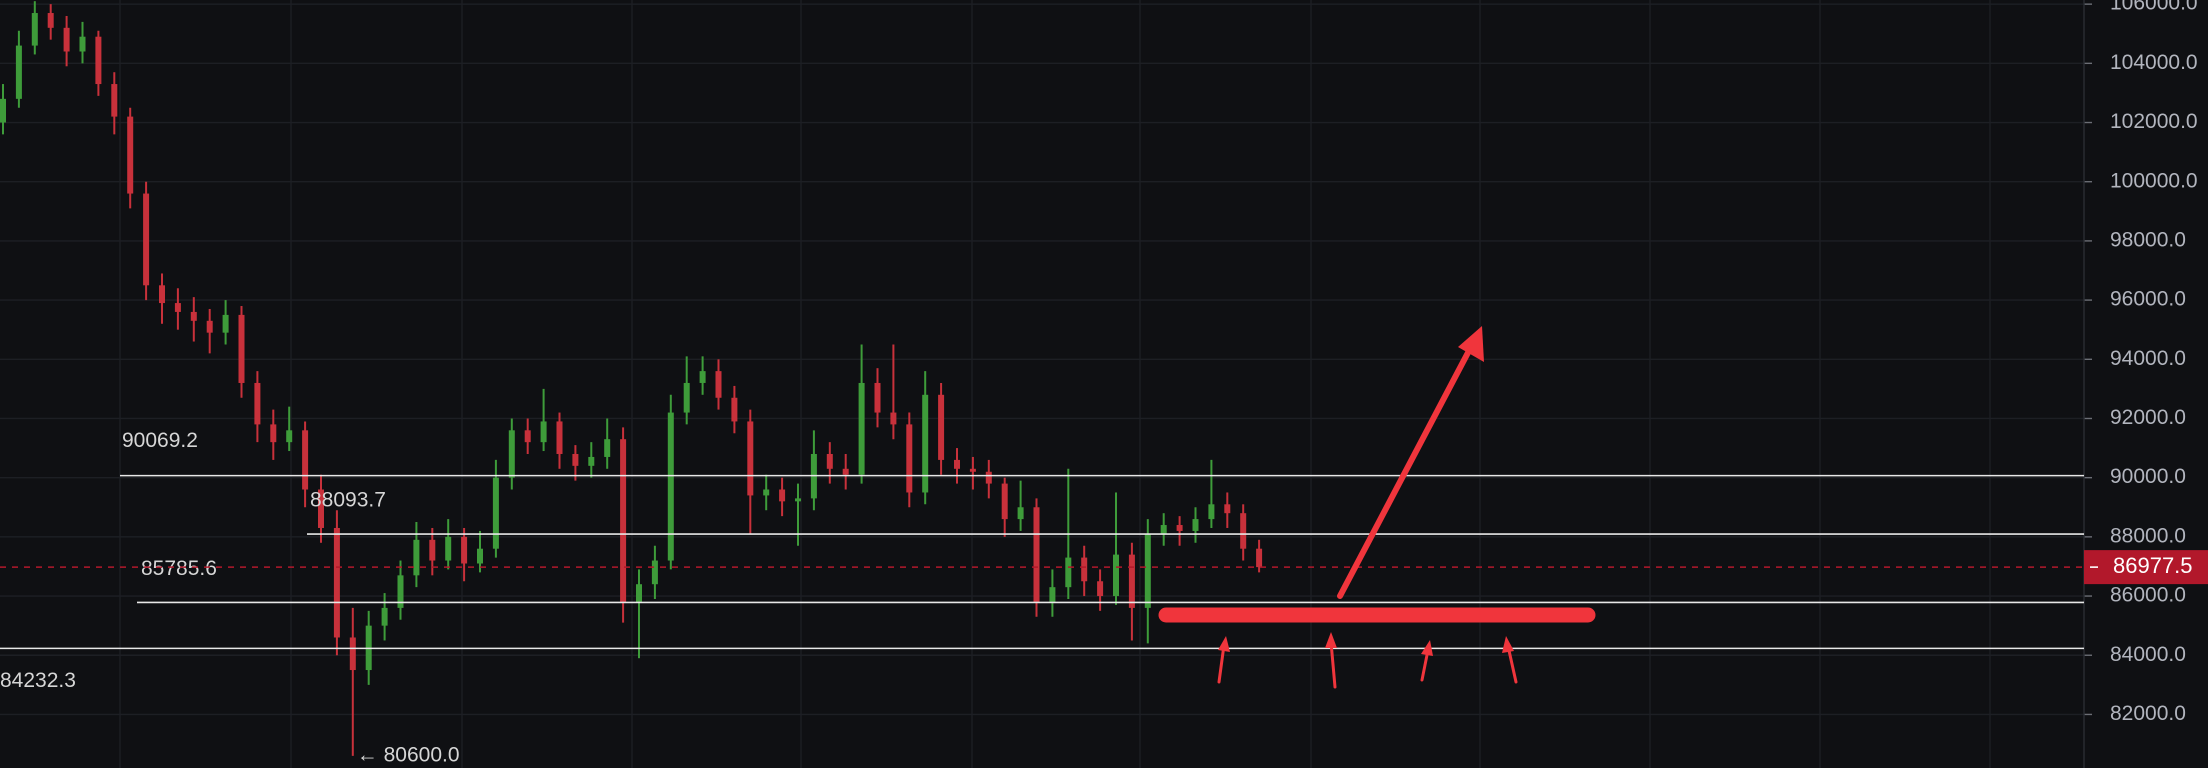 This screenshot has height=768, width=2208. What do you see at coordinates (408, 754) in the screenshot?
I see `low-marker-label: ← 80600.0` at bounding box center [408, 754].